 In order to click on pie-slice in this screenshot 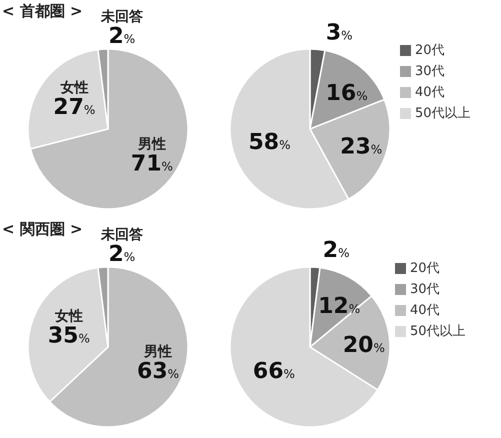, I will do `click(109, 129)`.